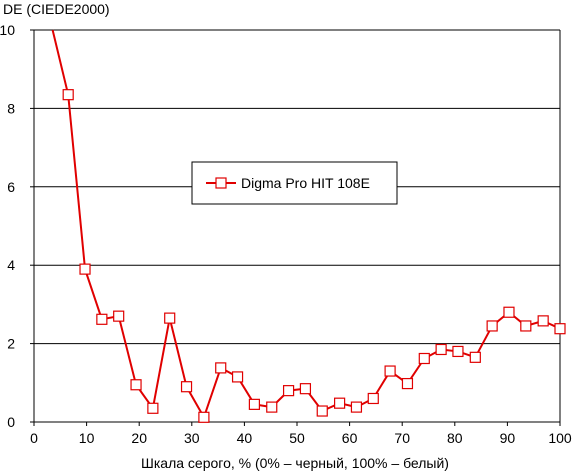 This screenshot has height=472, width=573. I want to click on x-tick-label: 100, so click(560, 438).